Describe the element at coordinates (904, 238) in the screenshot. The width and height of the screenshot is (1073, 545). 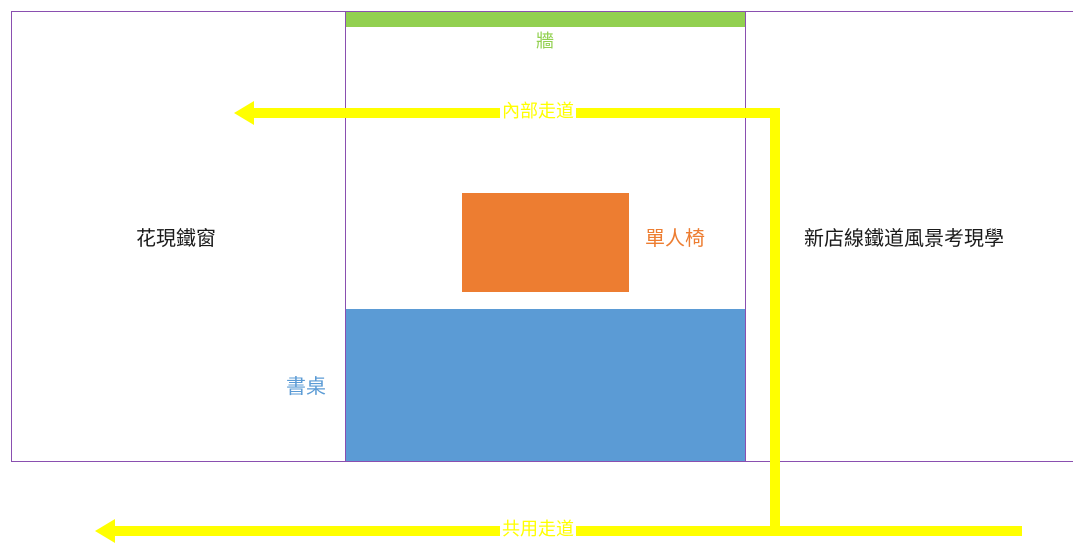
I see `right-exhibit-label: 新店線鐵道風景考現學` at that location.